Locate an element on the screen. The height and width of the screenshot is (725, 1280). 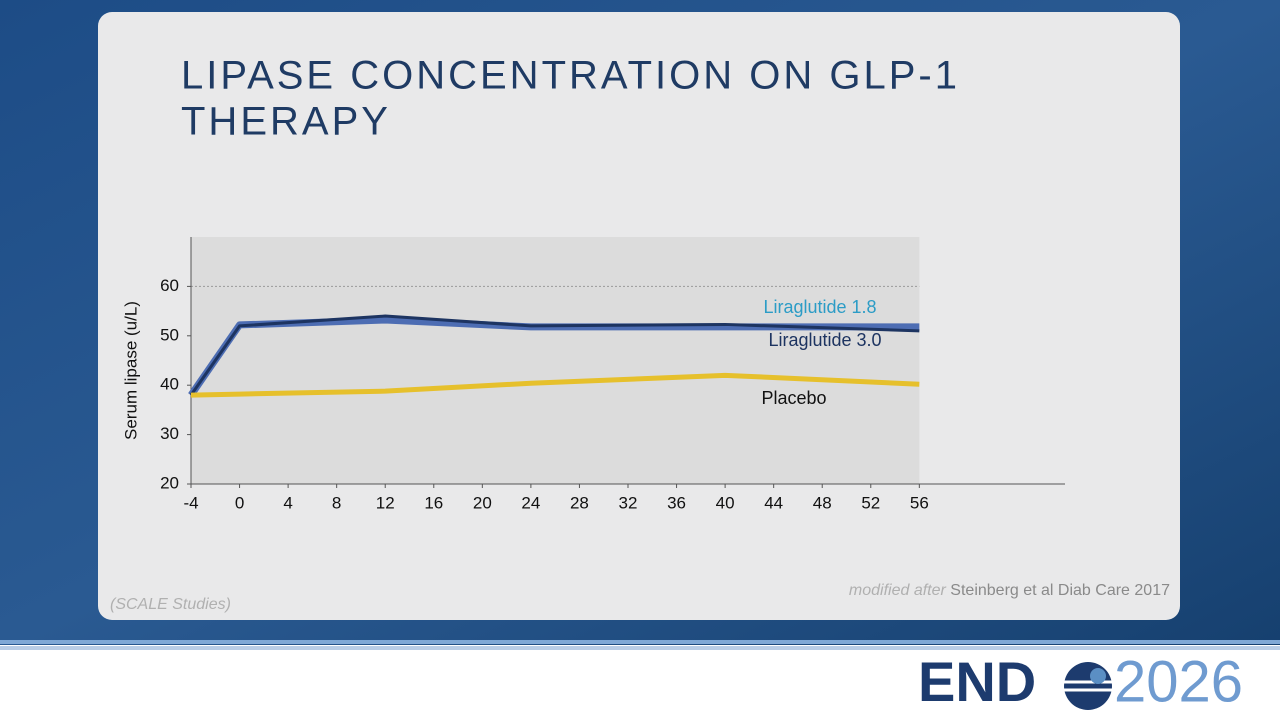
x-tick-label: 56 is located at coordinates (919, 502).